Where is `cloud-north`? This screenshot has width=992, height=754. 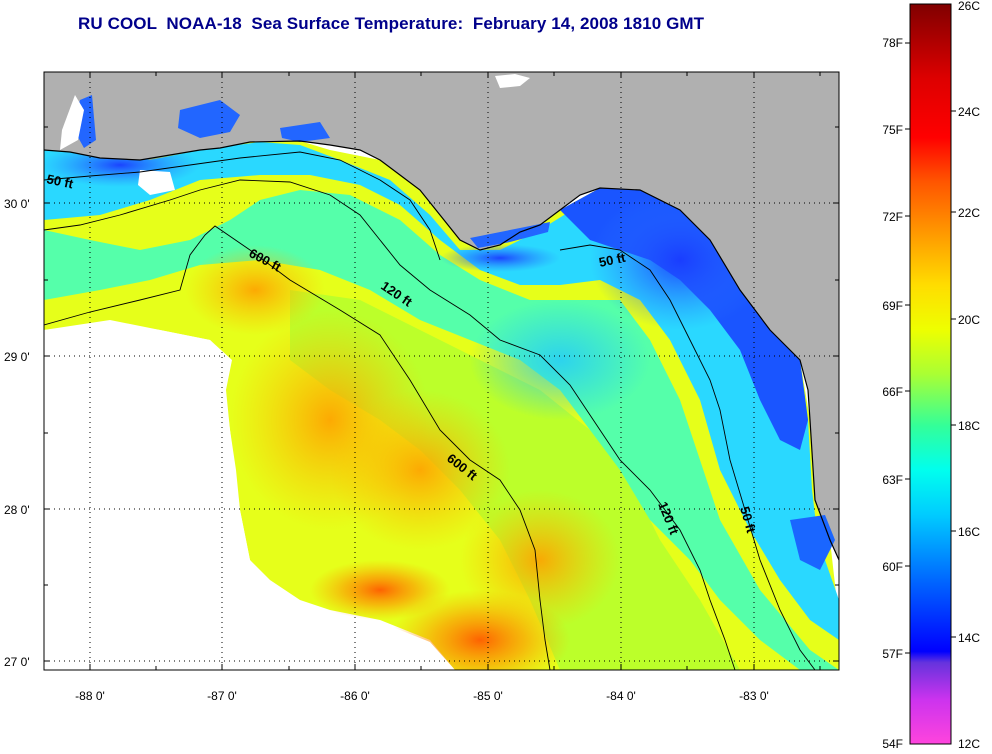 cloud-north is located at coordinates (156, 182).